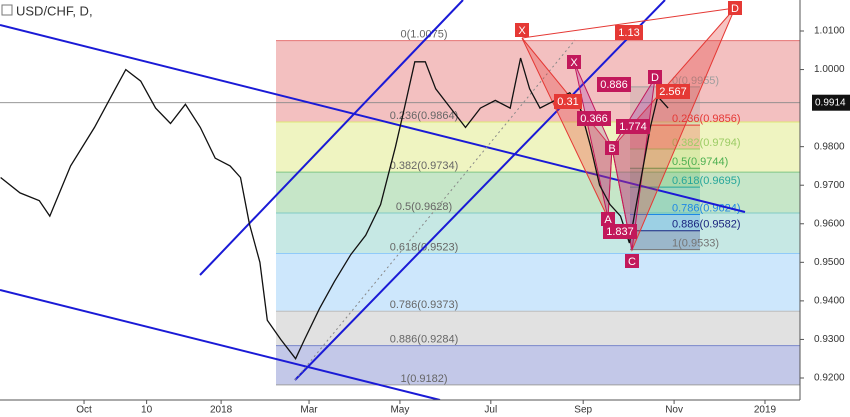 The height and width of the screenshot is (417, 850). Describe the element at coordinates (424, 207) in the screenshot. I see `fib-label: 0.5(0.9628)` at that location.